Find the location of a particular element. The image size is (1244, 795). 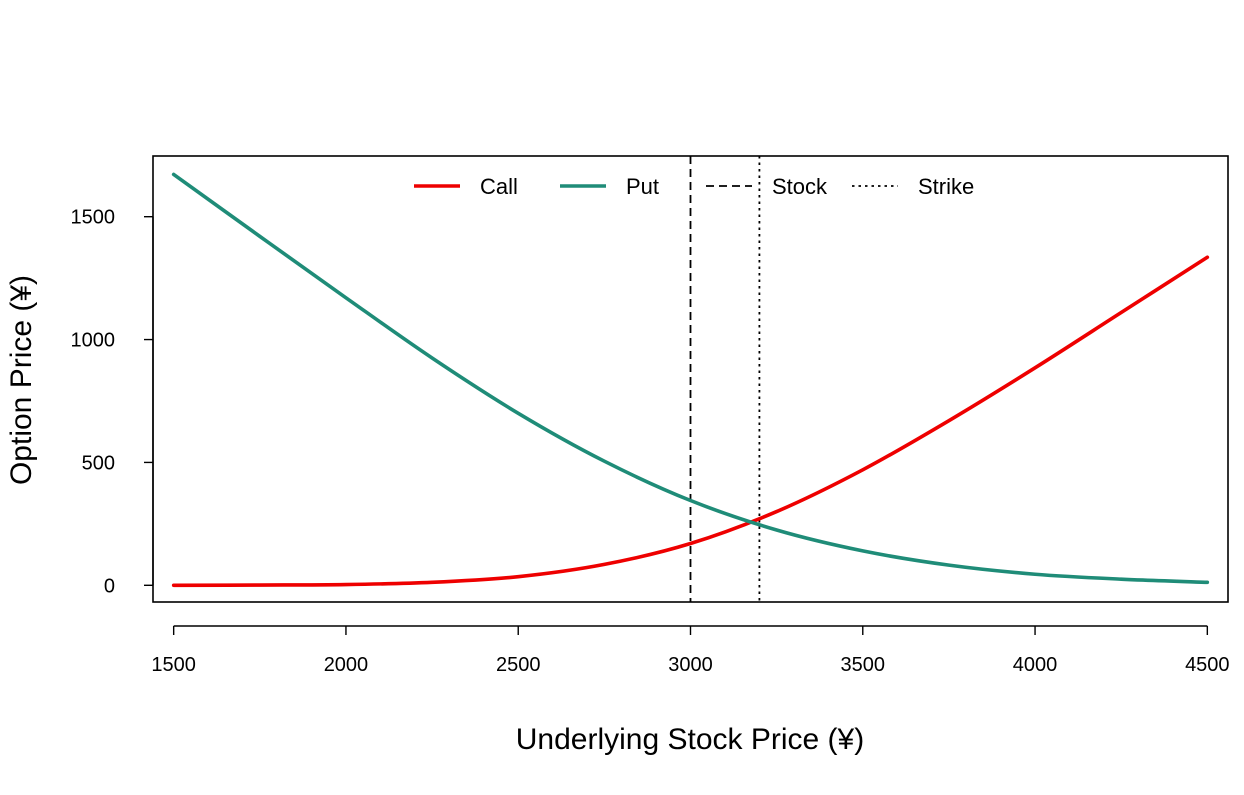

x-axis: 1500 2000 2500 3000 3500 4000 4500 is located at coordinates (690, 650).